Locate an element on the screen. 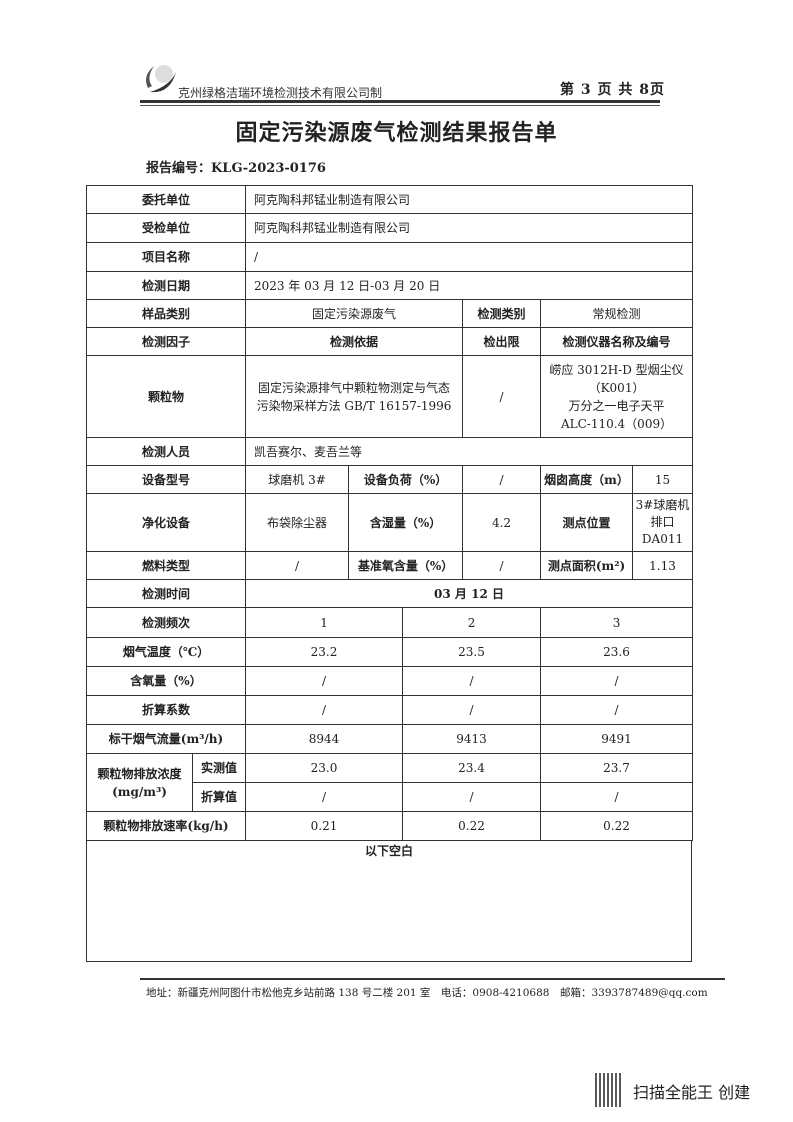  footer-rule is located at coordinates (432, 979).